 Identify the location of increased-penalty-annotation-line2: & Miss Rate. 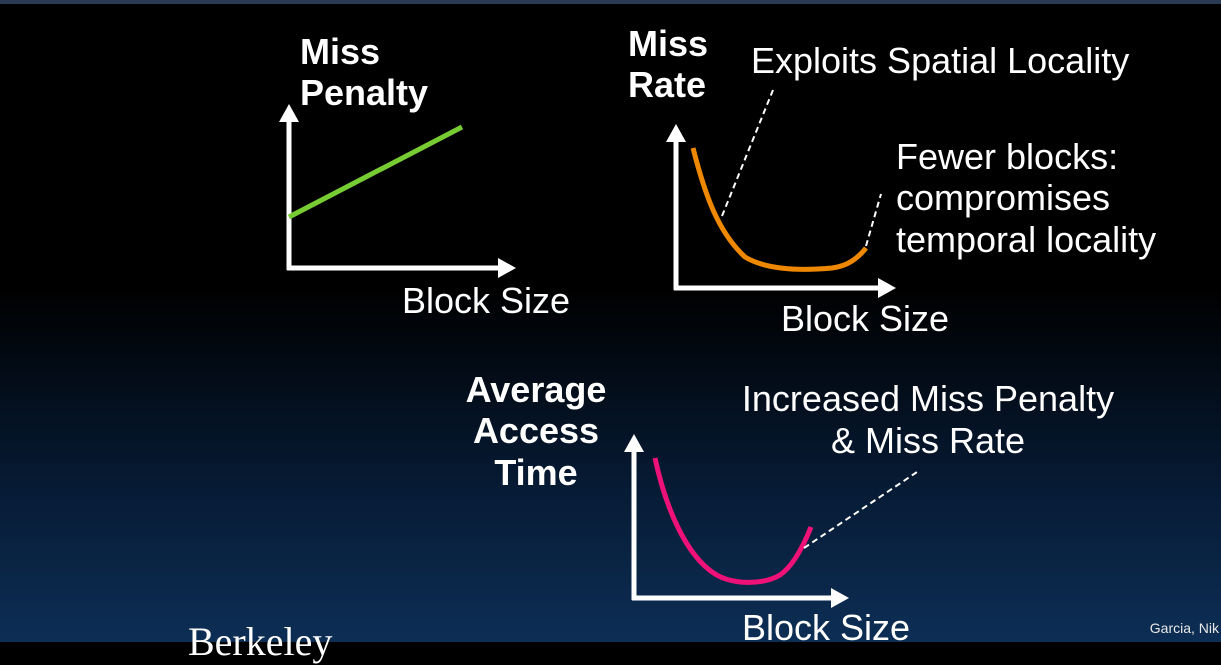
(928, 440).